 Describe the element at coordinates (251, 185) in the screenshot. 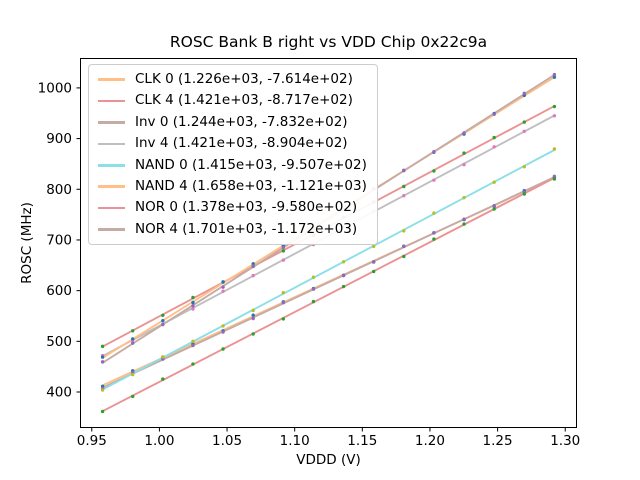

I see `legend-label: NAND 4 (1.658e+03, -1.121e+03)` at that location.